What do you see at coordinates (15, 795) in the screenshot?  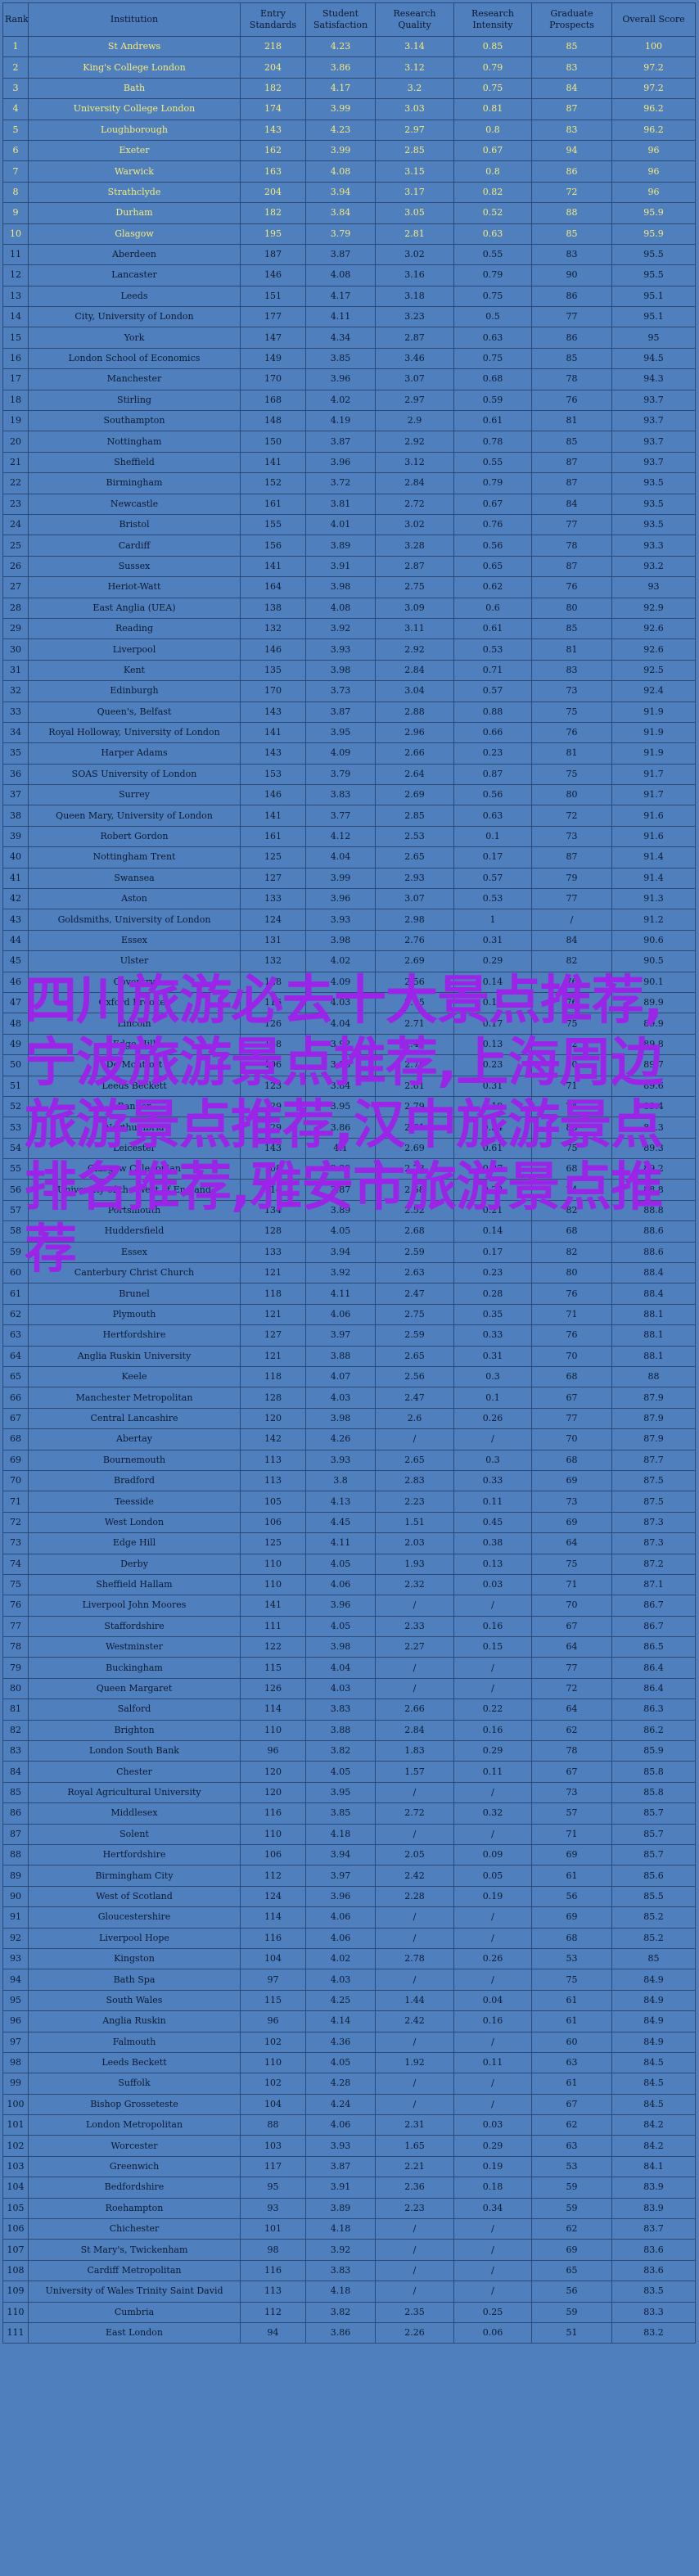 I see `cell-rank: 37` at bounding box center [15, 795].